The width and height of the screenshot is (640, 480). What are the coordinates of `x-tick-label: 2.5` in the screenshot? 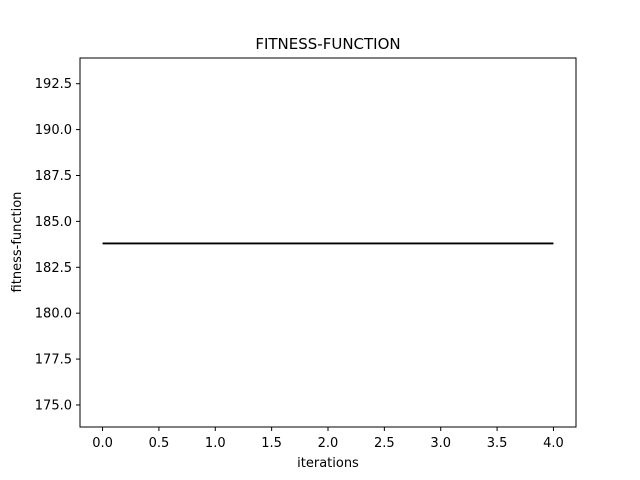 It's located at (384, 443).